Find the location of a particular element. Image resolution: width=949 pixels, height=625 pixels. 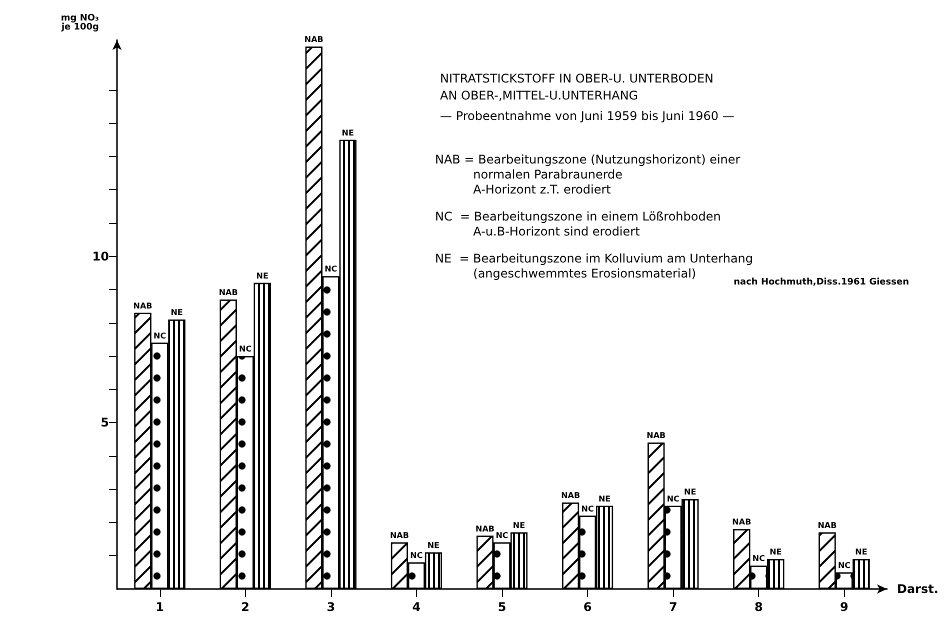

x-axis-title: Darst. is located at coordinates (917, 589).